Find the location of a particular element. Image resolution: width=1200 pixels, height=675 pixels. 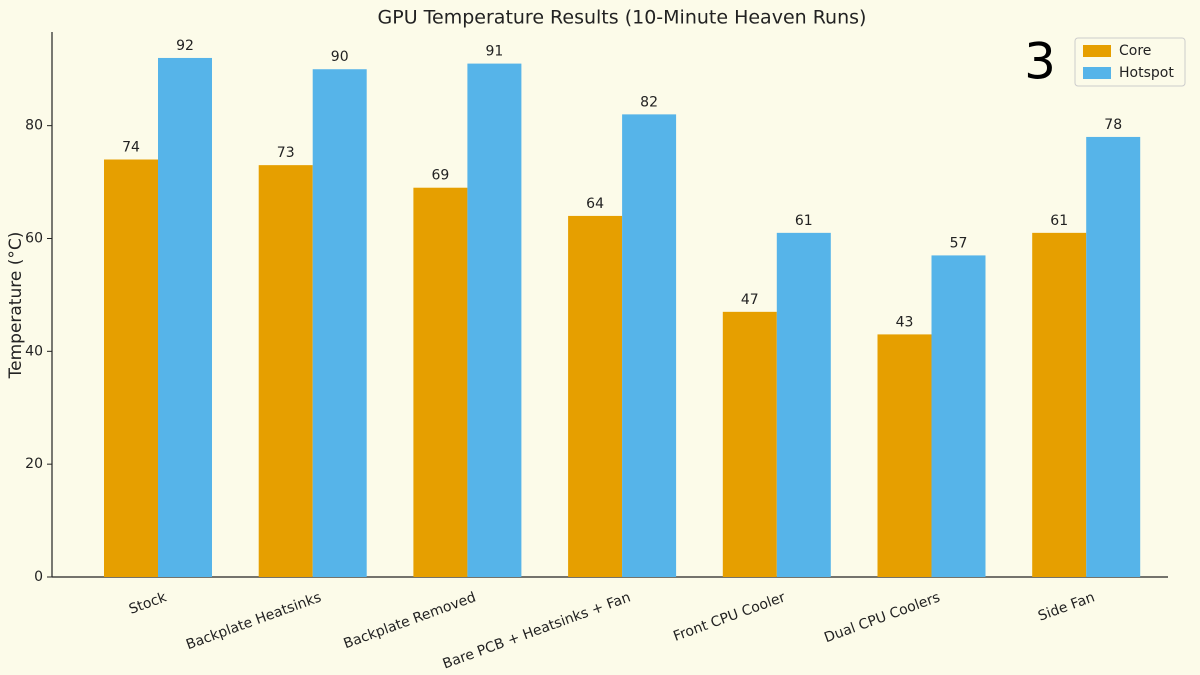

y-axis-label: Temperature (°C) is located at coordinates (16, 306).